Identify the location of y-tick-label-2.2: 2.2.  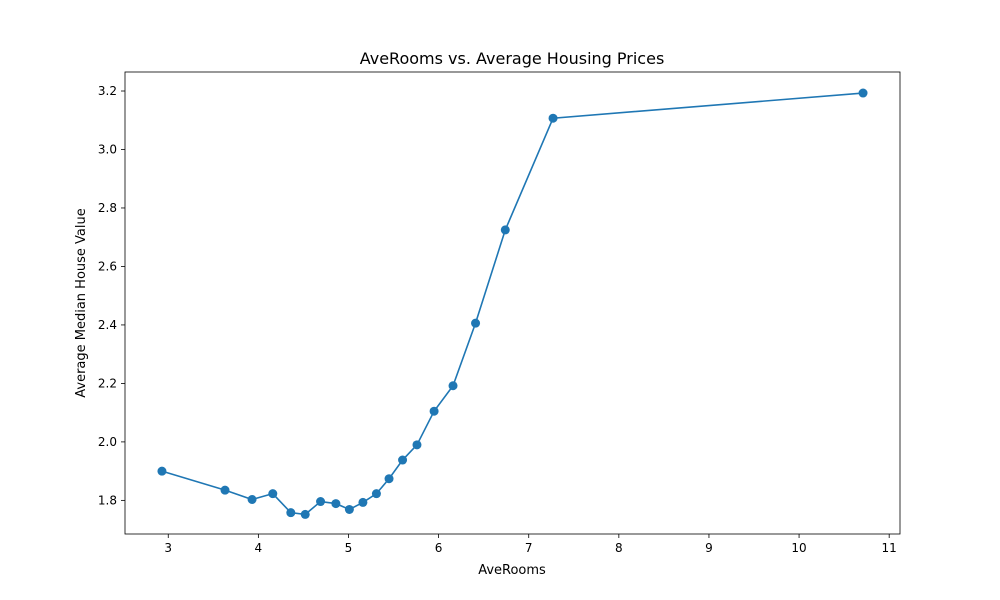
(107, 383).